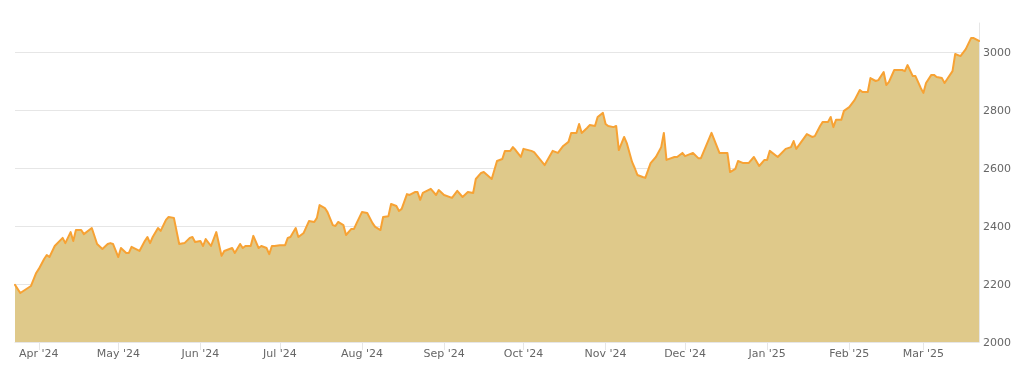 This screenshot has width=1015, height=365. What do you see at coordinates (997, 110) in the screenshot?
I see `y-tick-label: 2800` at bounding box center [997, 110].